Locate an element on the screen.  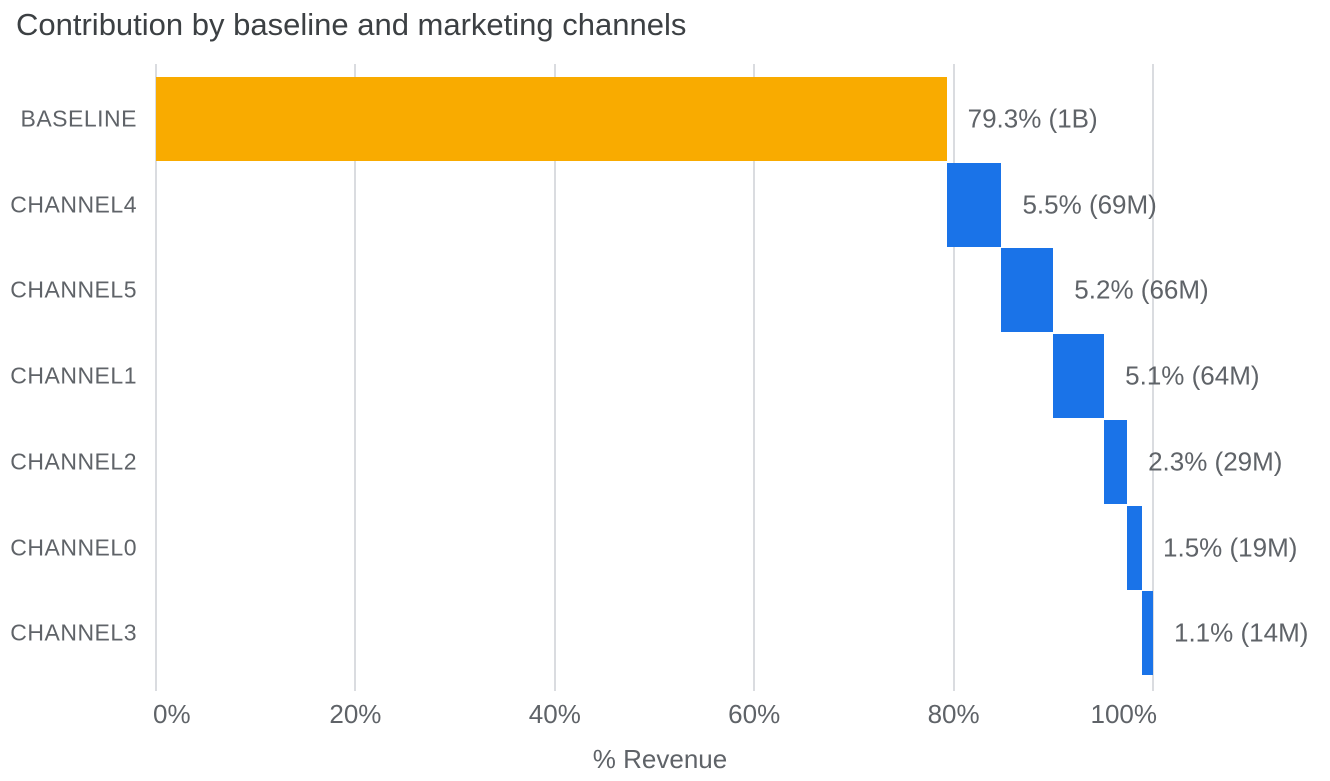
category-label-channel5: CHANNEL5 is located at coordinates (73, 289).